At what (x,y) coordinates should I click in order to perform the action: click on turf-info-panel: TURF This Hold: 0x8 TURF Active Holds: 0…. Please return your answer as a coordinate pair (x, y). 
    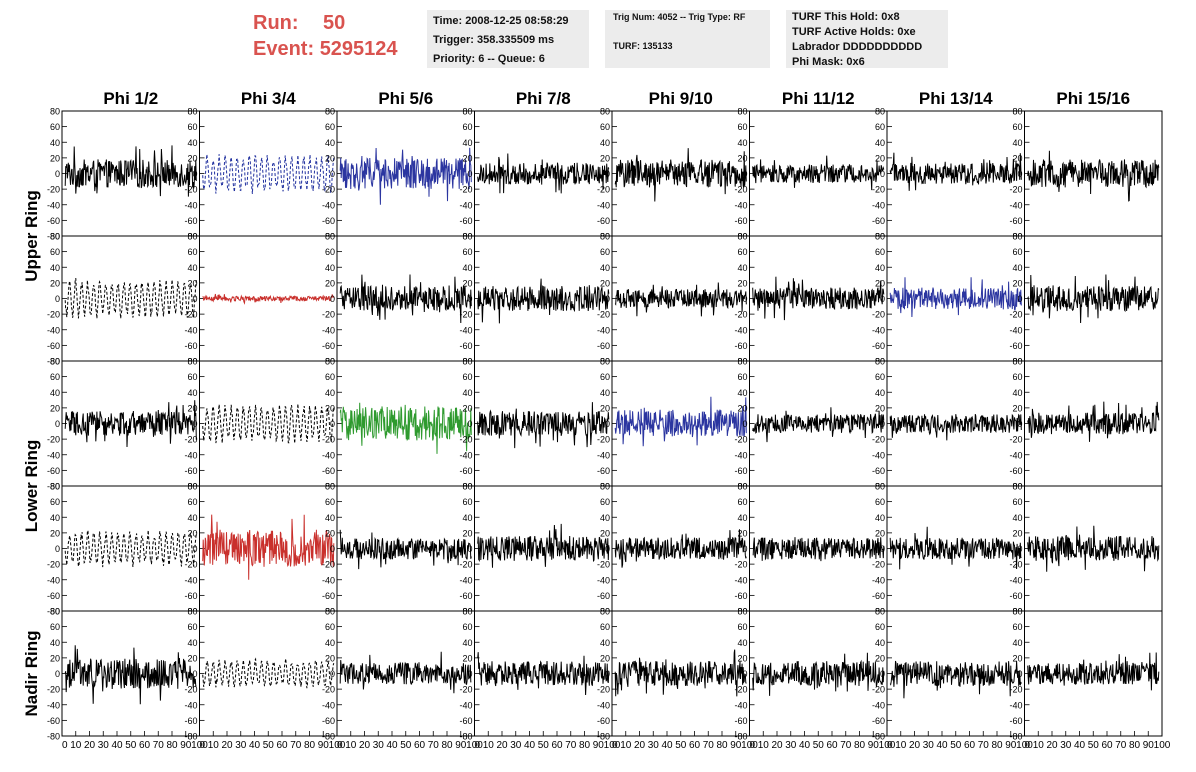
    Looking at the image, I should click on (867, 39).